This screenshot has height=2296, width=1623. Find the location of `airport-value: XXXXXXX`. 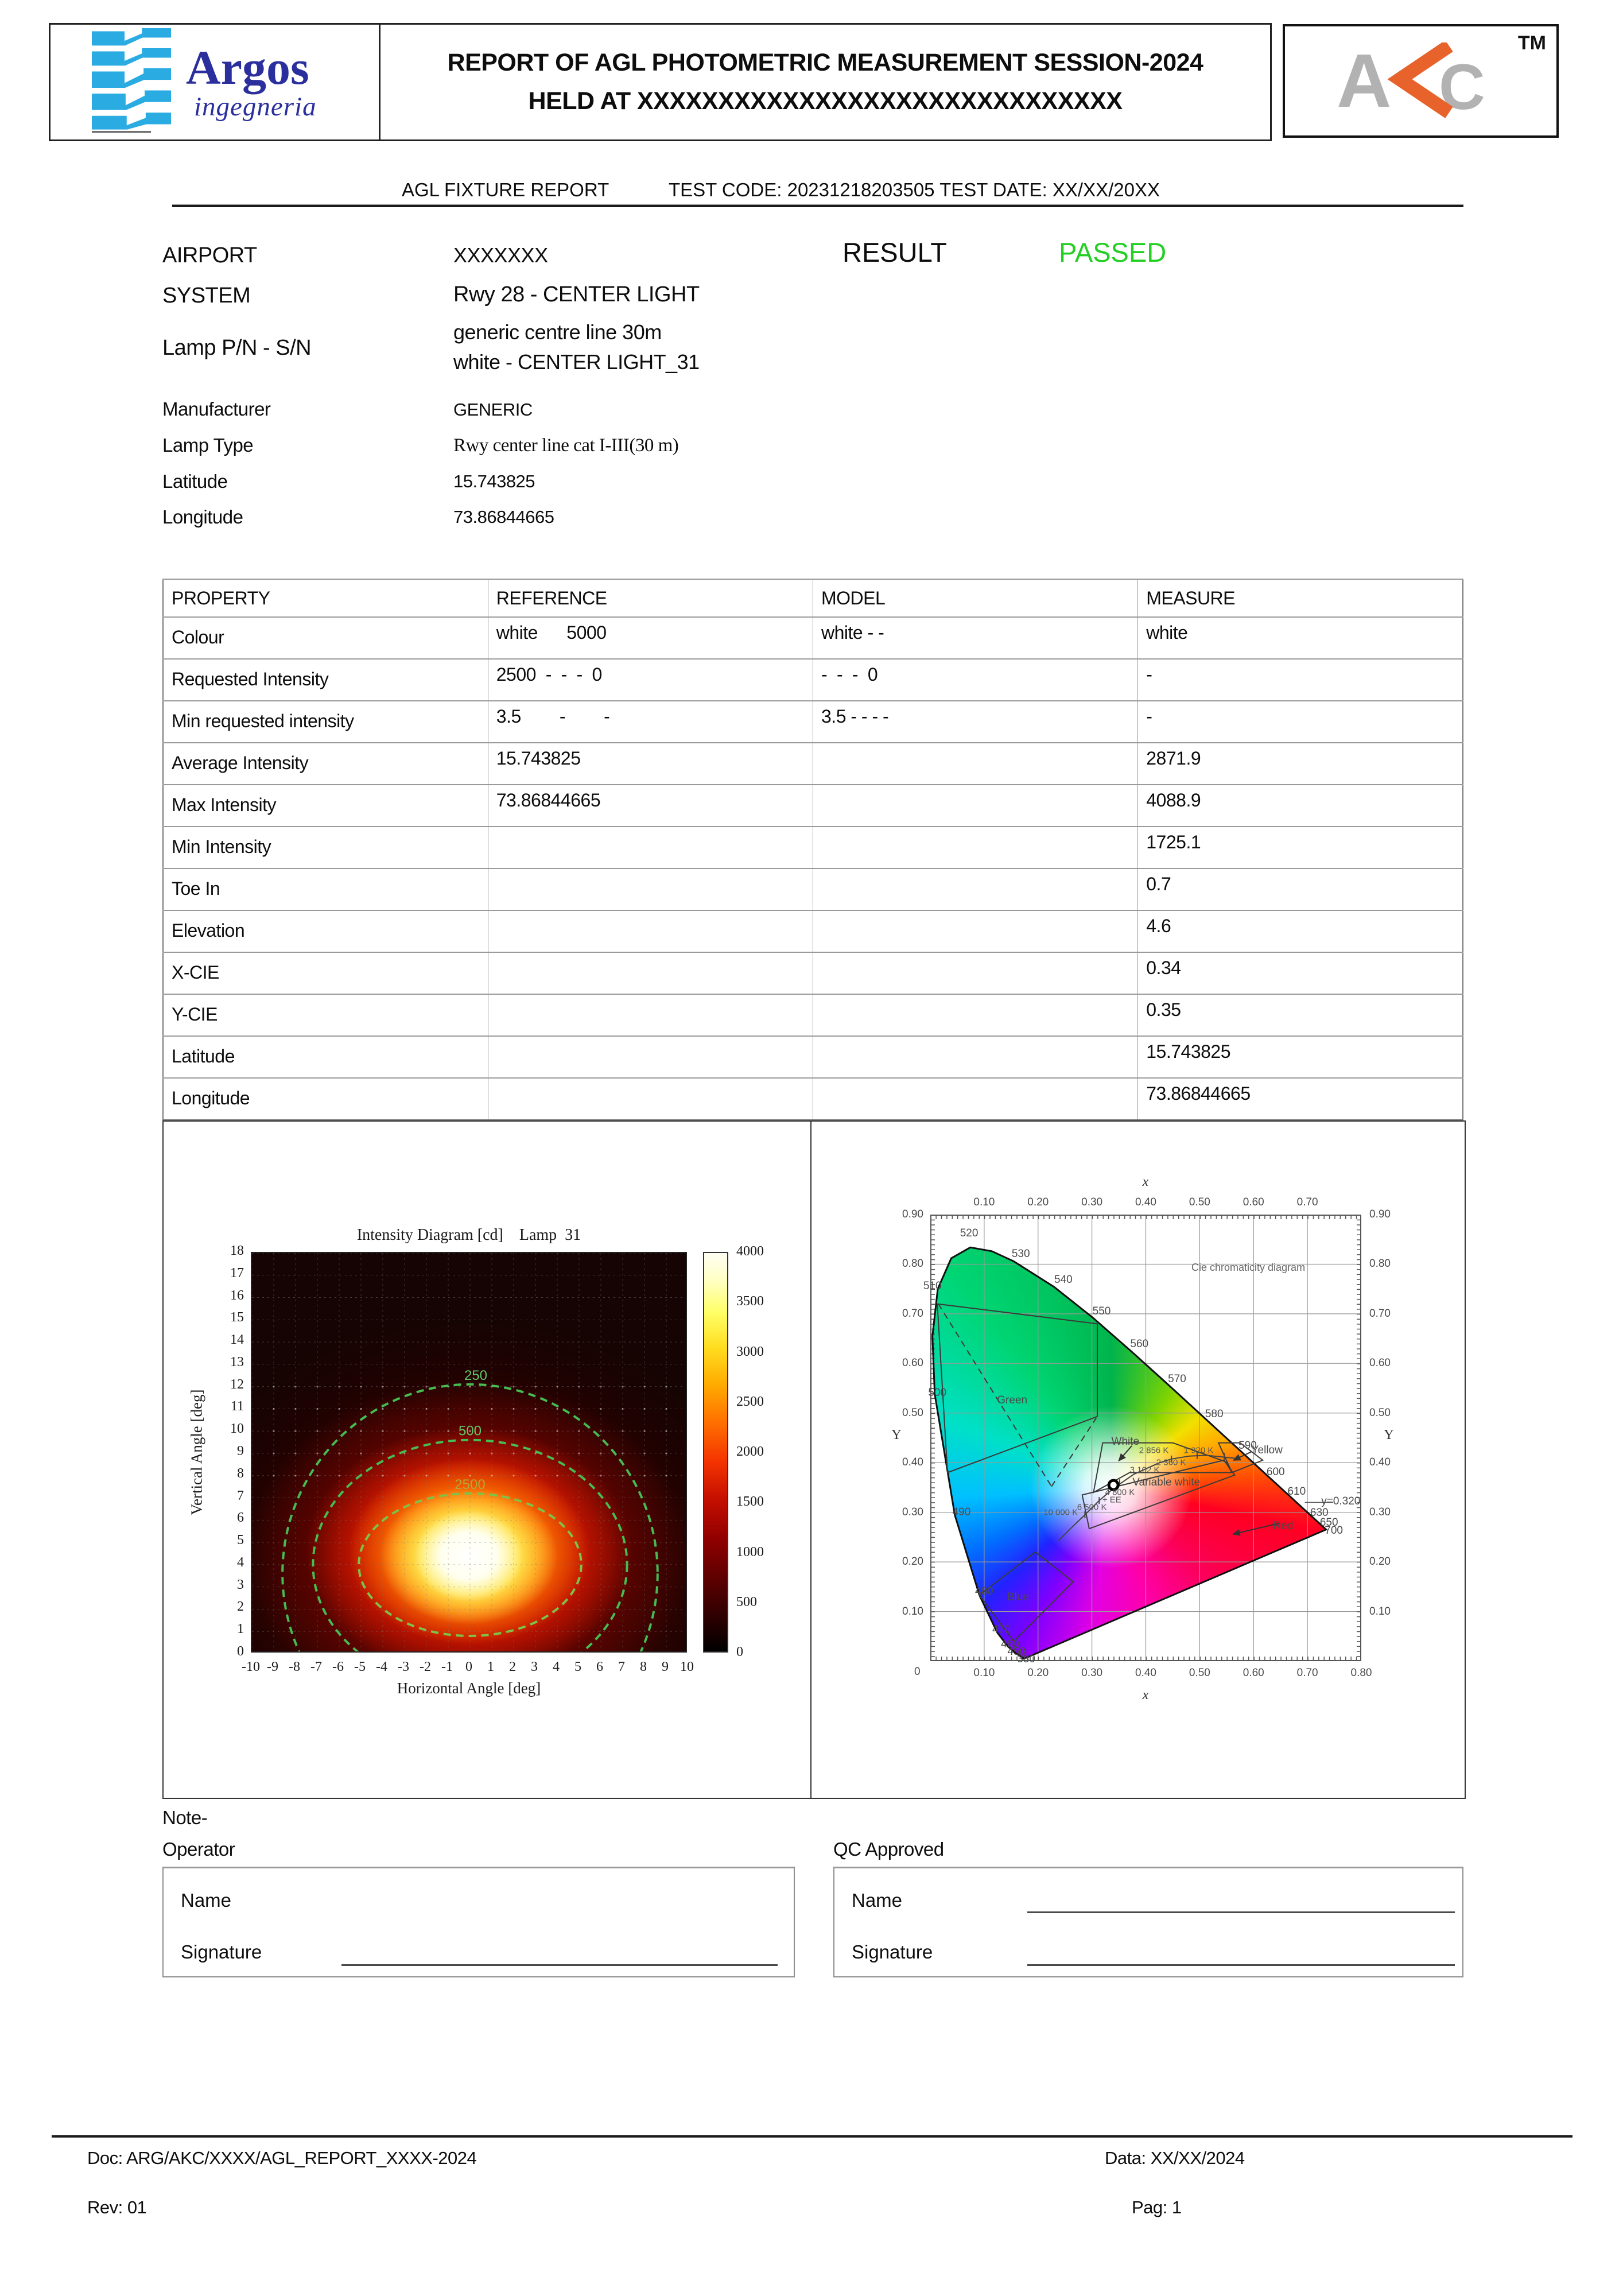

airport-value: XXXXXXX is located at coordinates (500, 255).